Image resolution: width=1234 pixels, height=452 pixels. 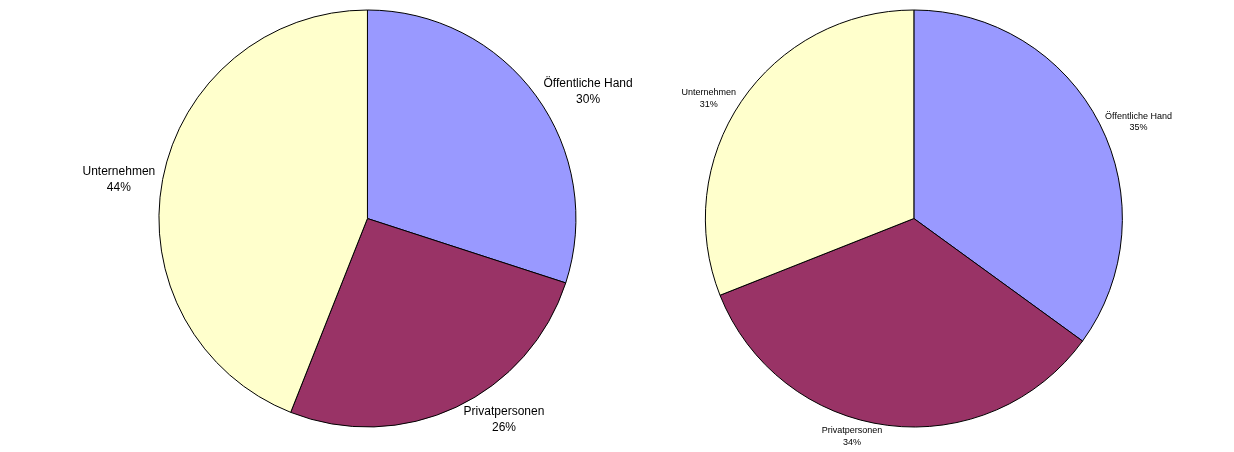 What do you see at coordinates (119, 186) in the screenshot?
I see `data-label: 44%` at bounding box center [119, 186].